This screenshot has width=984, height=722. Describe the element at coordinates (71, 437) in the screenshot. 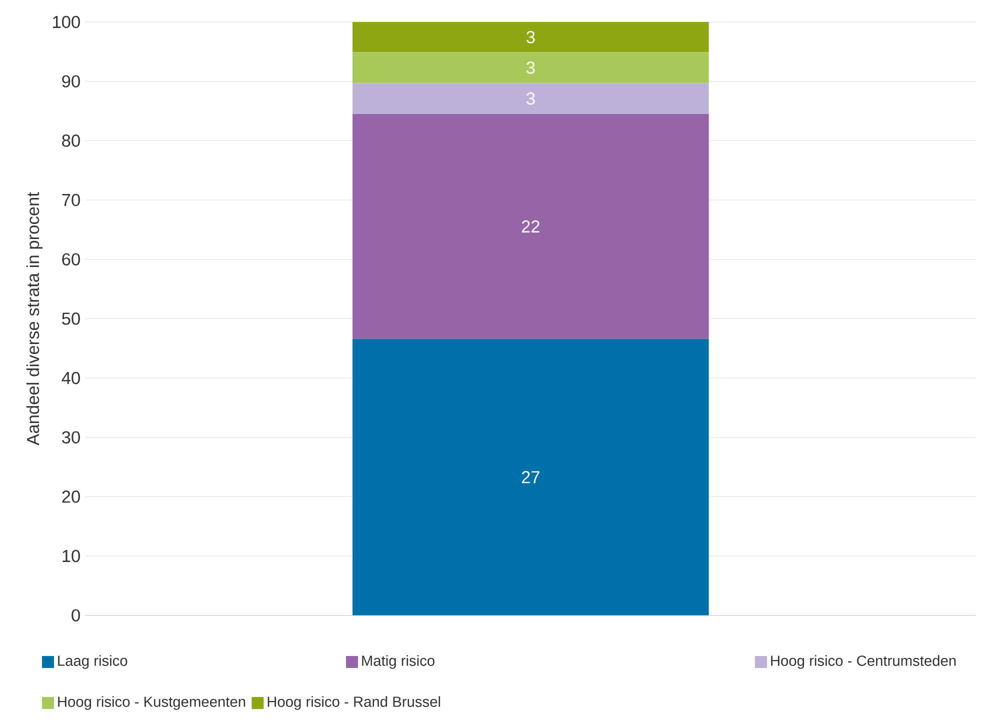

I see `y-tick-label: 30` at that location.